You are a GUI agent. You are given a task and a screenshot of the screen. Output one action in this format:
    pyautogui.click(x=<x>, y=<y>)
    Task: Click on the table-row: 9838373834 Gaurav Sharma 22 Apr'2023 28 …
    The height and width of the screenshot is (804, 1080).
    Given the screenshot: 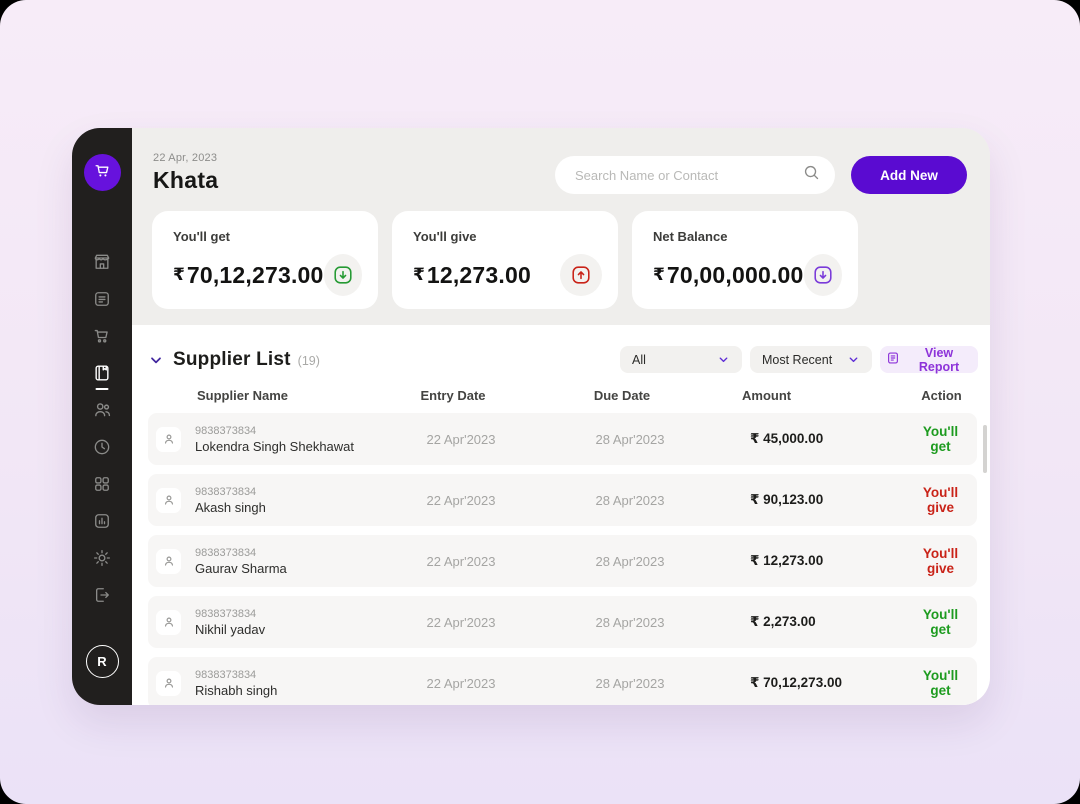 What is the action you would take?
    pyautogui.click(x=562, y=561)
    